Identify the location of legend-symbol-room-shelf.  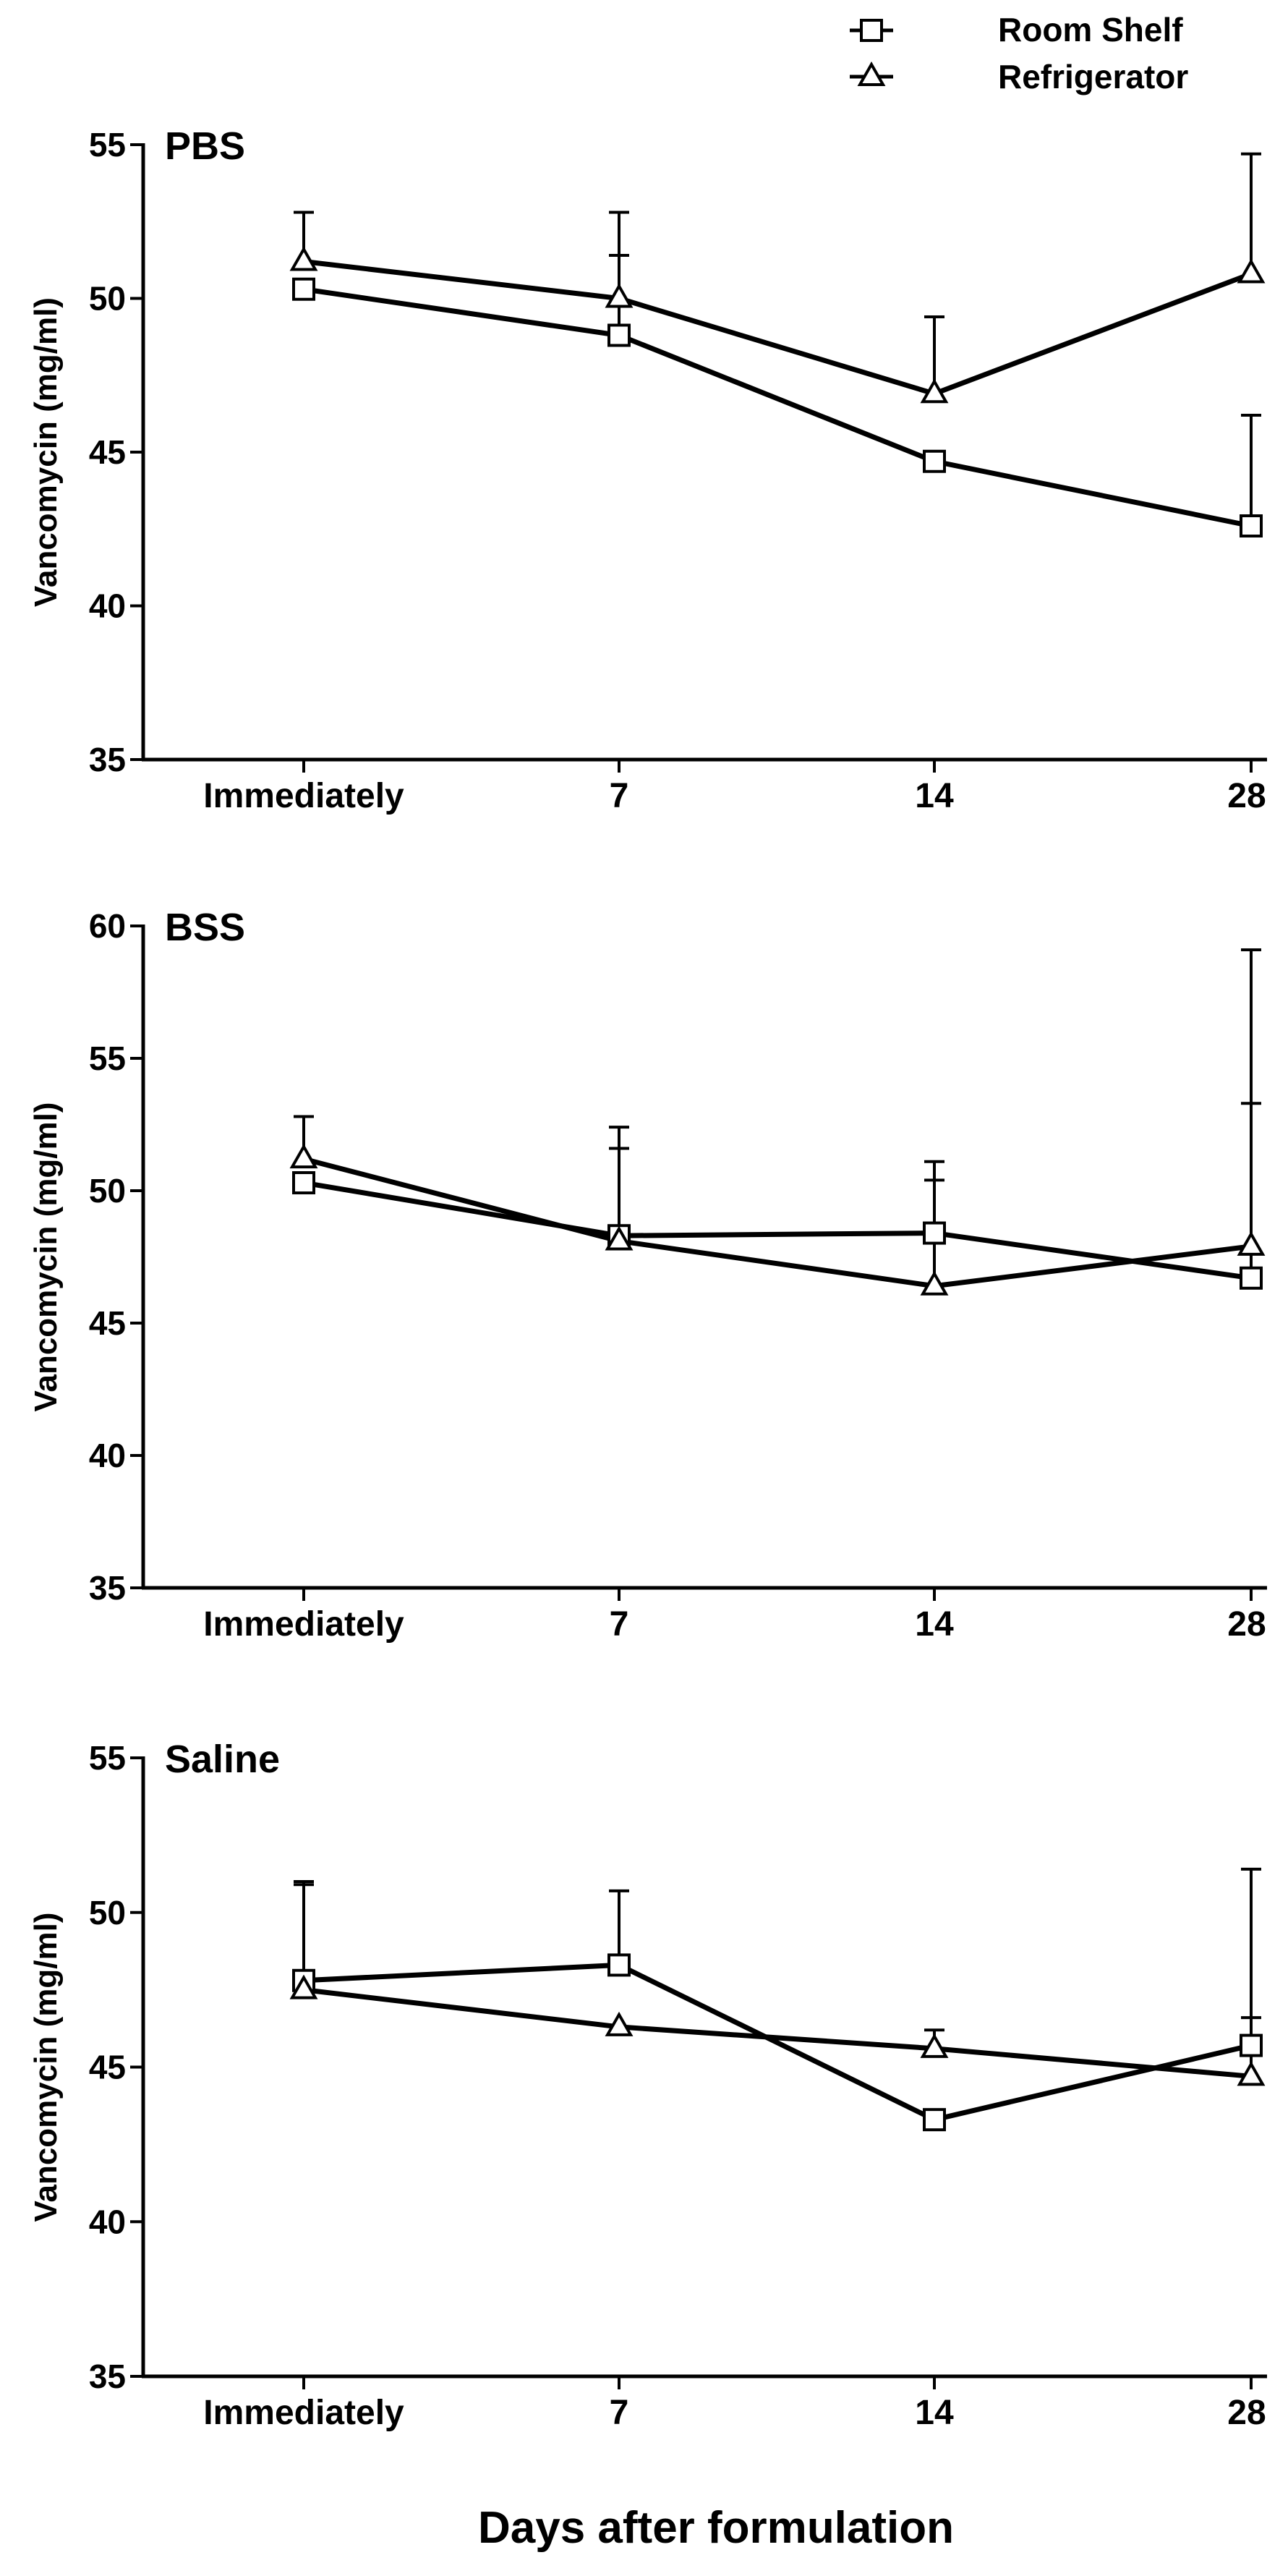
(872, 30).